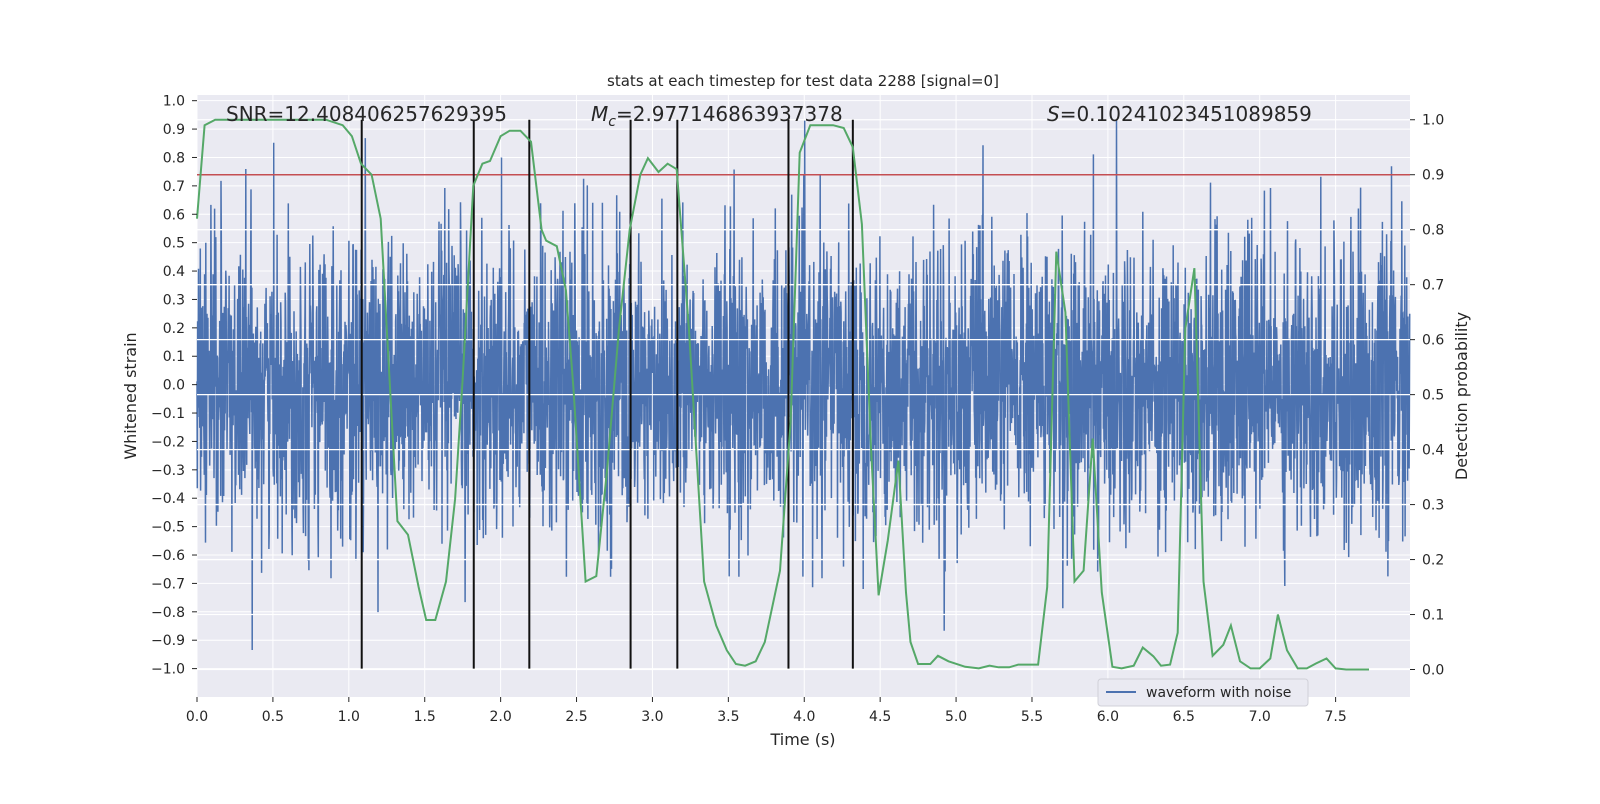  Describe the element at coordinates (1433, 451) in the screenshot. I see `y-right-tick-label: 0.4` at that location.